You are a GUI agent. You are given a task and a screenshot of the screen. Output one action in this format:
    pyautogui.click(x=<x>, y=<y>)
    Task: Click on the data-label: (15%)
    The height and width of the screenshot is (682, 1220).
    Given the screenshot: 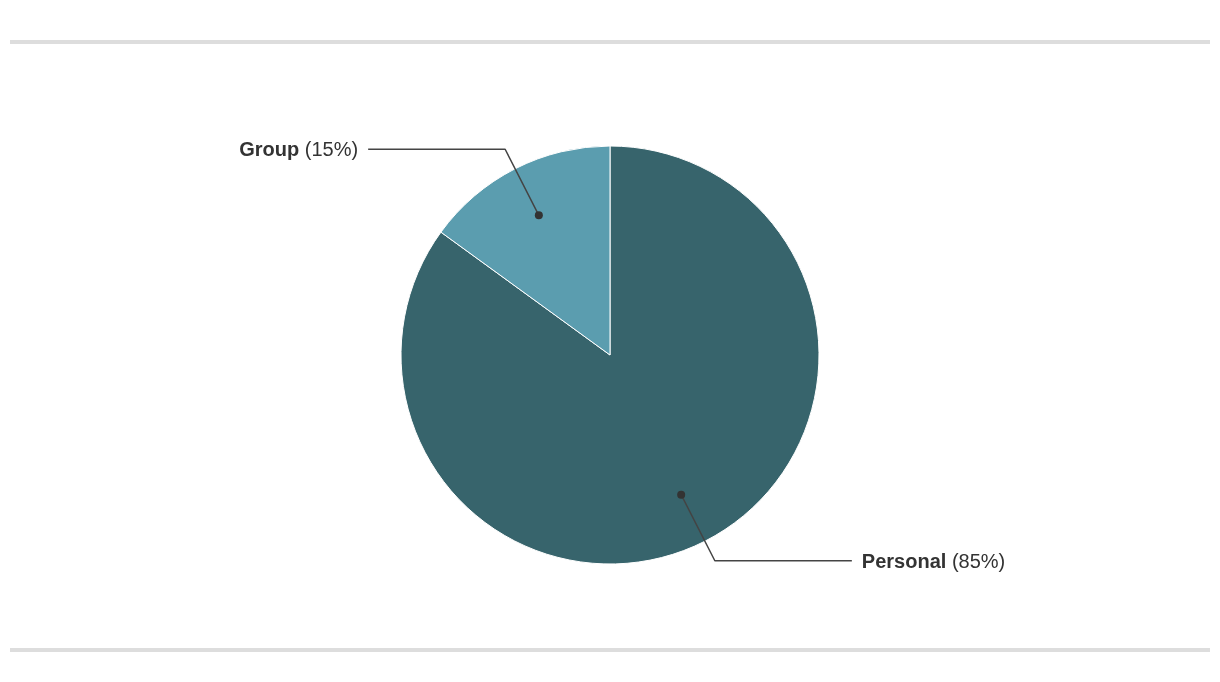 What is the action you would take?
    pyautogui.click(x=331, y=149)
    